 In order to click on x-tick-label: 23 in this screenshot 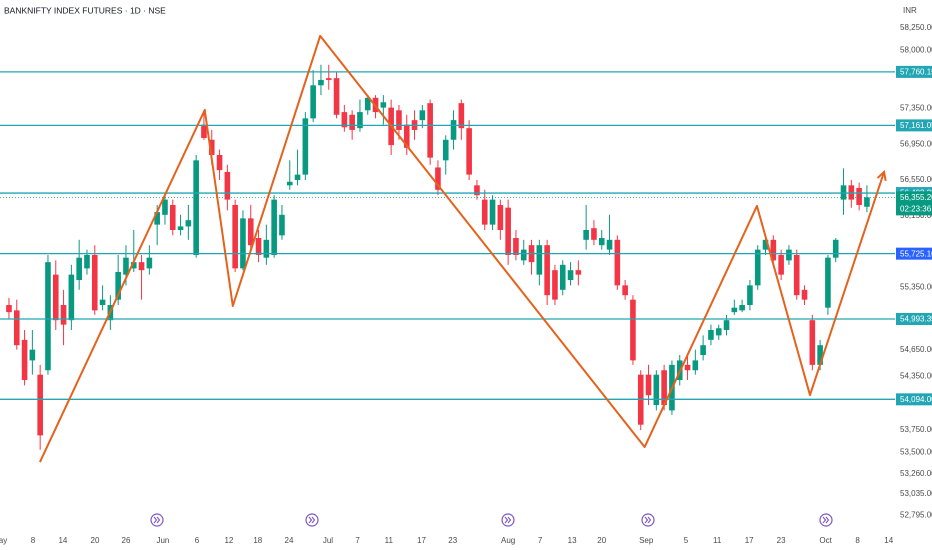, I will do `click(781, 540)`.